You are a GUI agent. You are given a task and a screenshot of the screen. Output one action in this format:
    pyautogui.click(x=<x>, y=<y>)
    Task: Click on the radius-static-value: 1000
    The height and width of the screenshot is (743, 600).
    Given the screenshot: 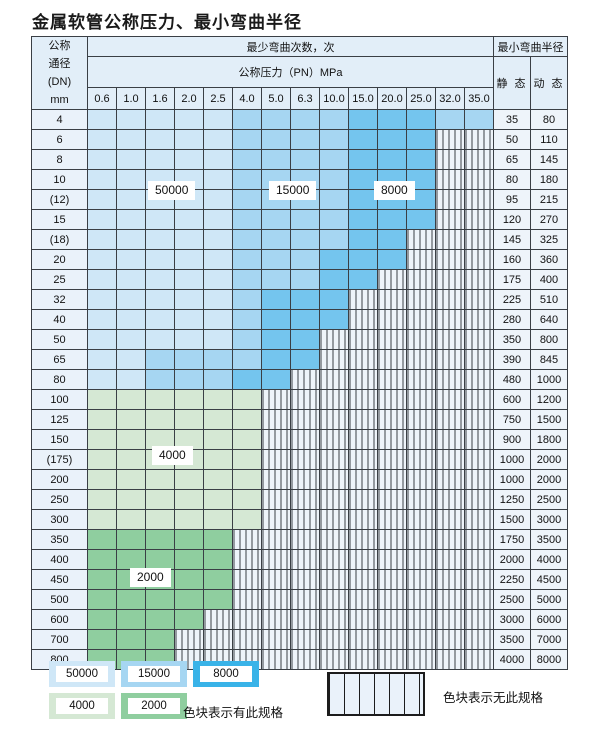 What is the action you would take?
    pyautogui.click(x=512, y=479)
    